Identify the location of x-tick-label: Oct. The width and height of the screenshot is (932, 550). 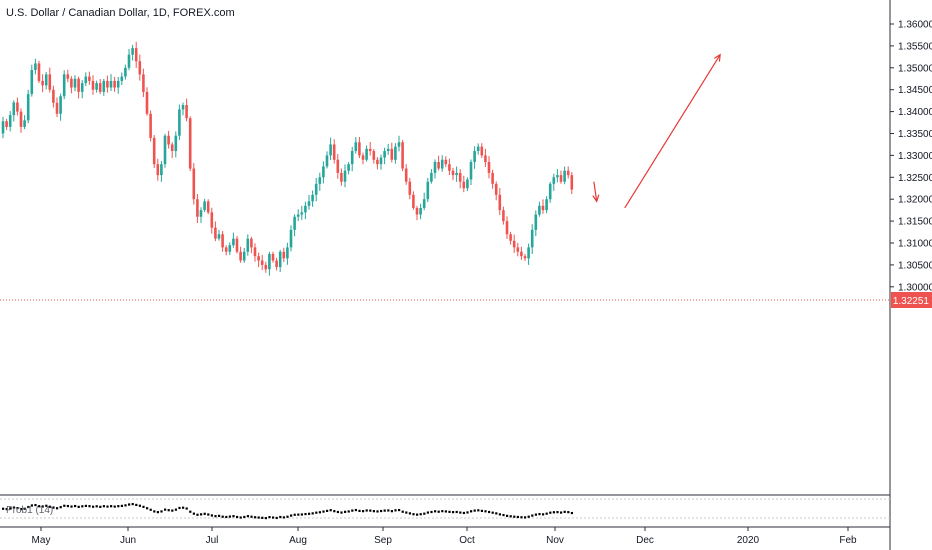
(467, 540).